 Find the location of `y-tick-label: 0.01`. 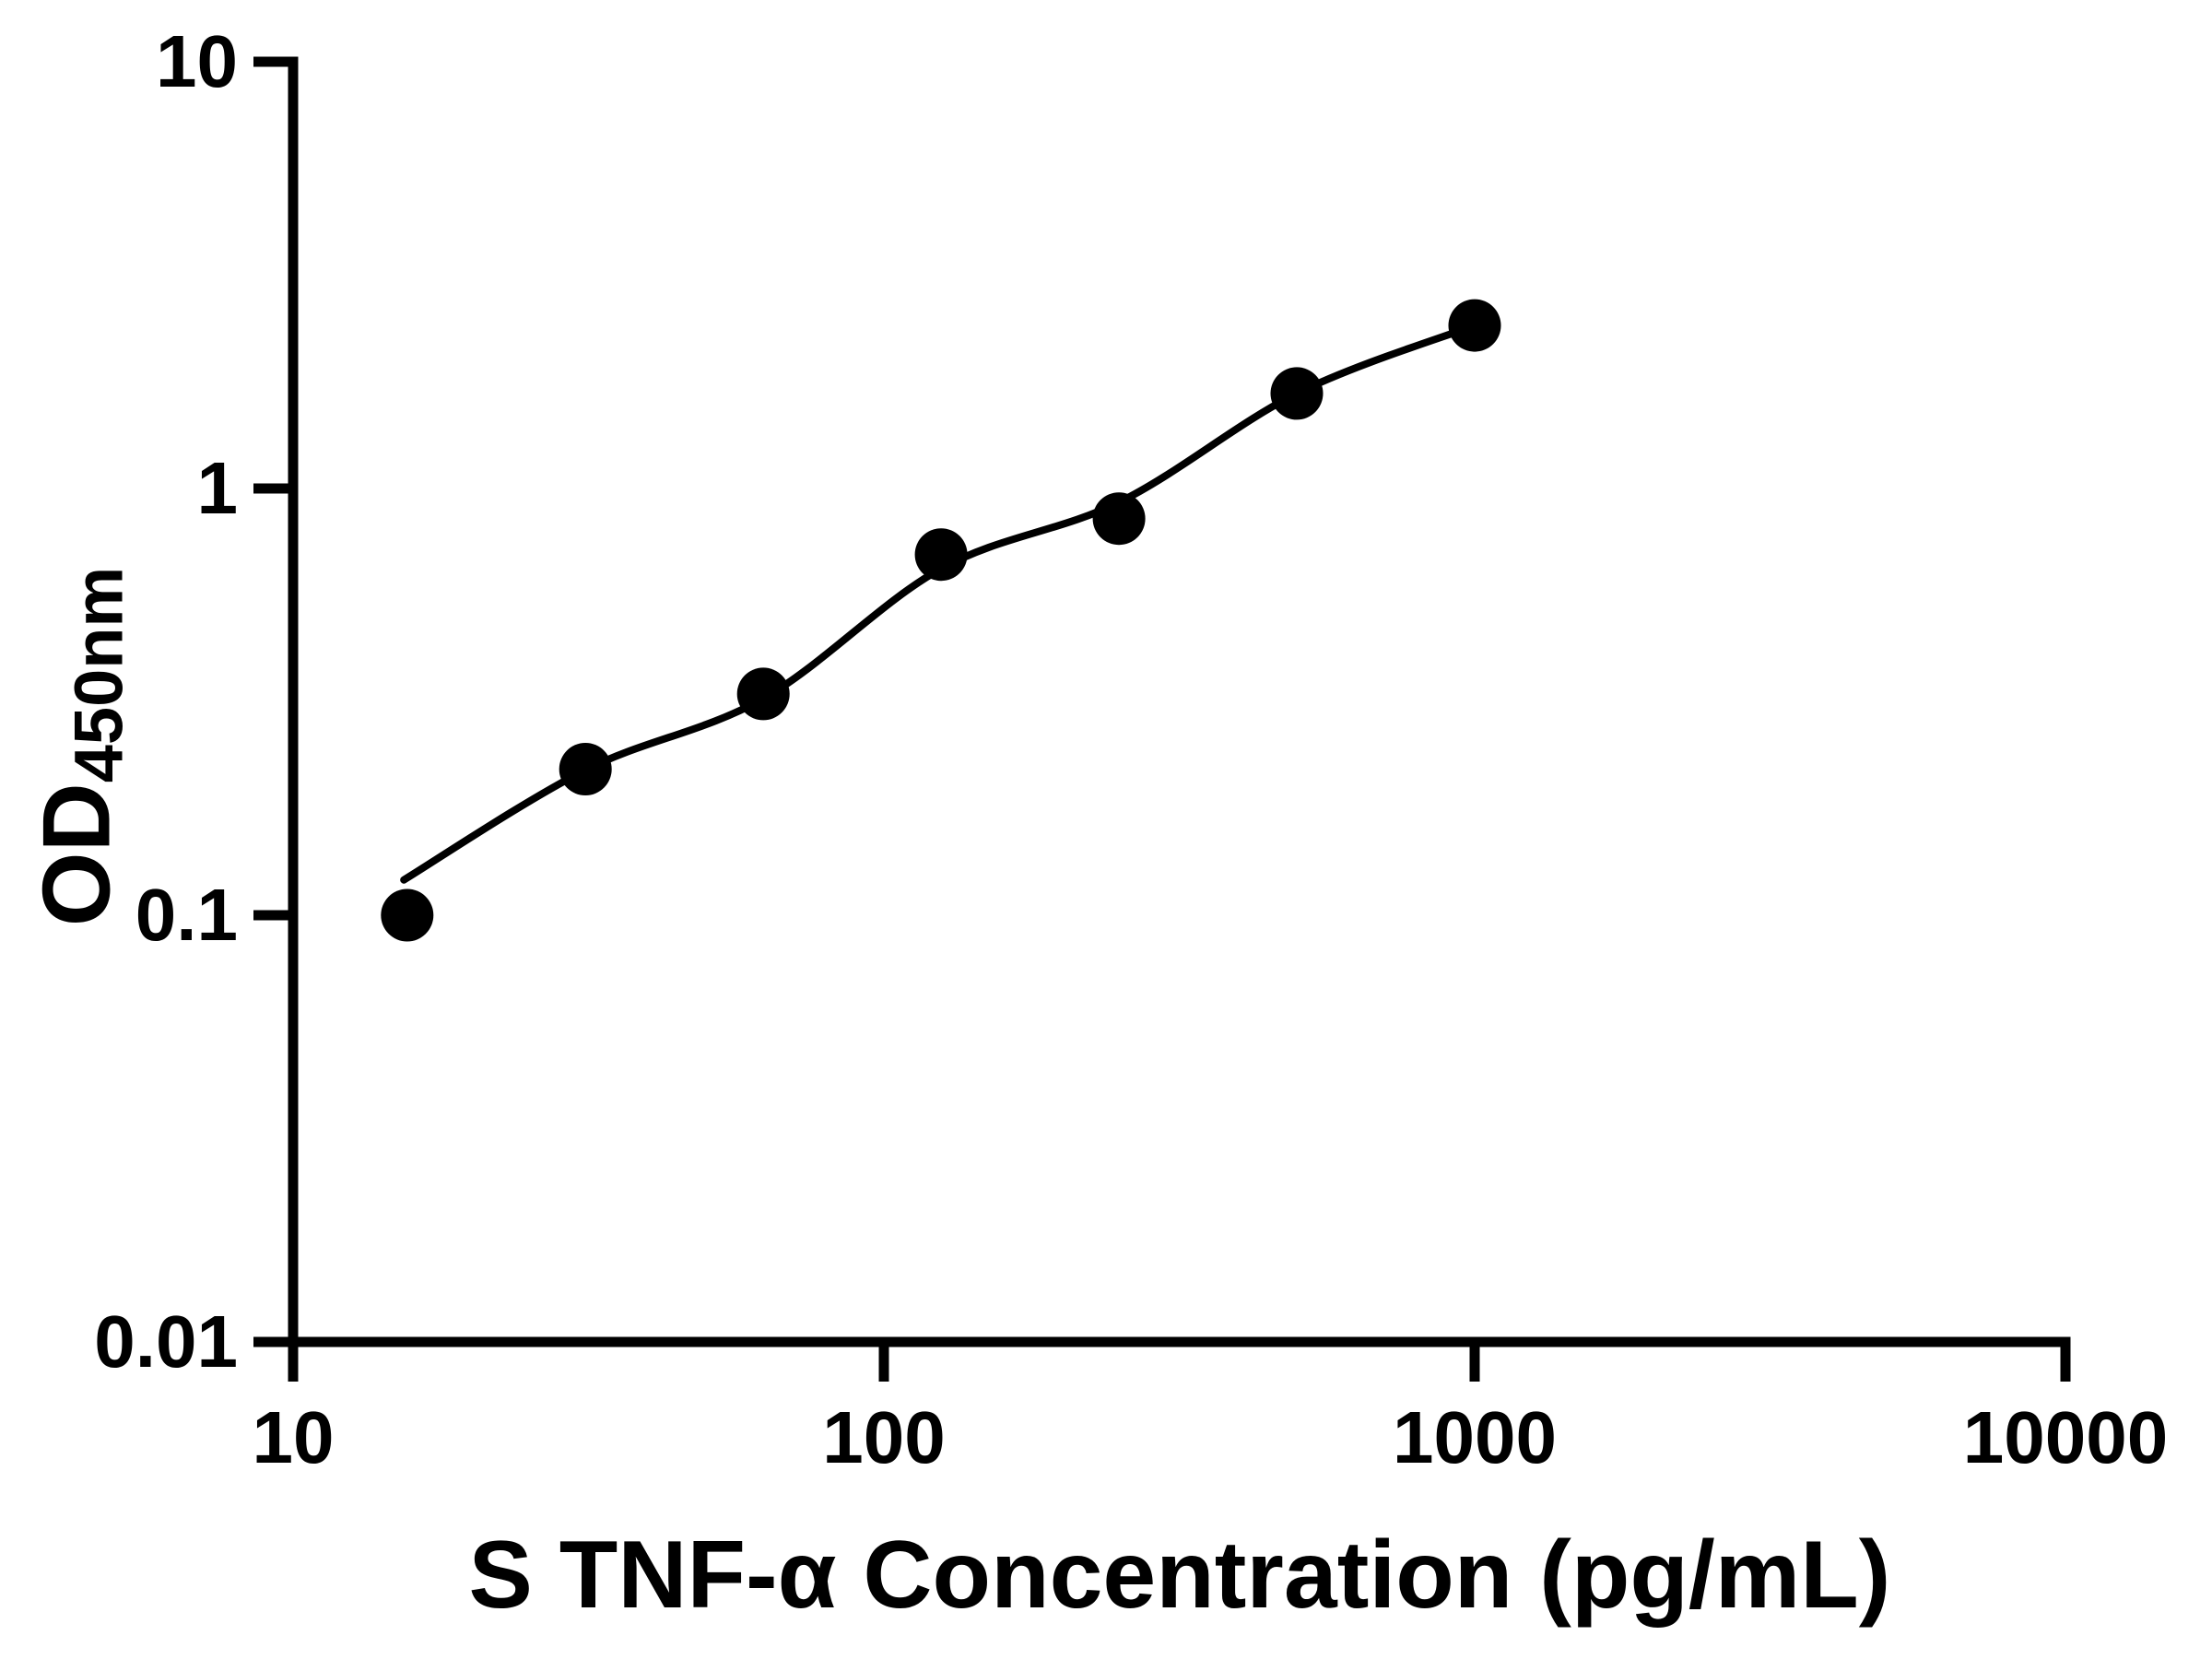

y-tick-label: 0.01 is located at coordinates (166, 1341).